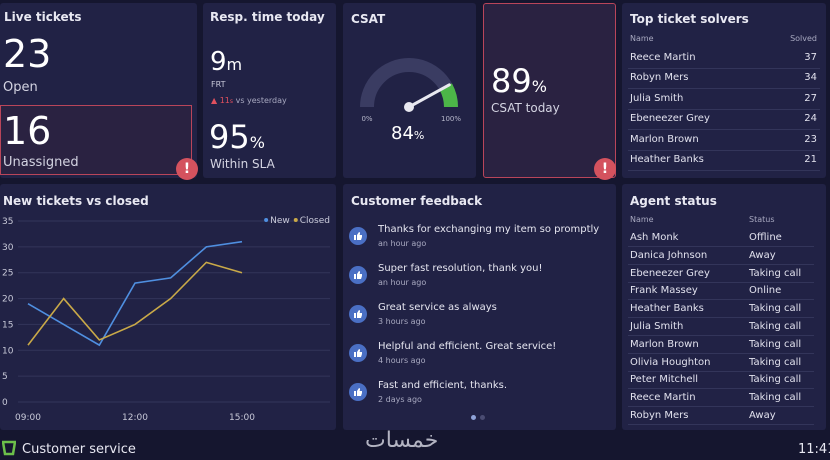 Image resolution: width=830 pixels, height=460 pixels. Describe the element at coordinates (689, 19) in the screenshot. I see `panel-title: Top ticket solvers` at that location.